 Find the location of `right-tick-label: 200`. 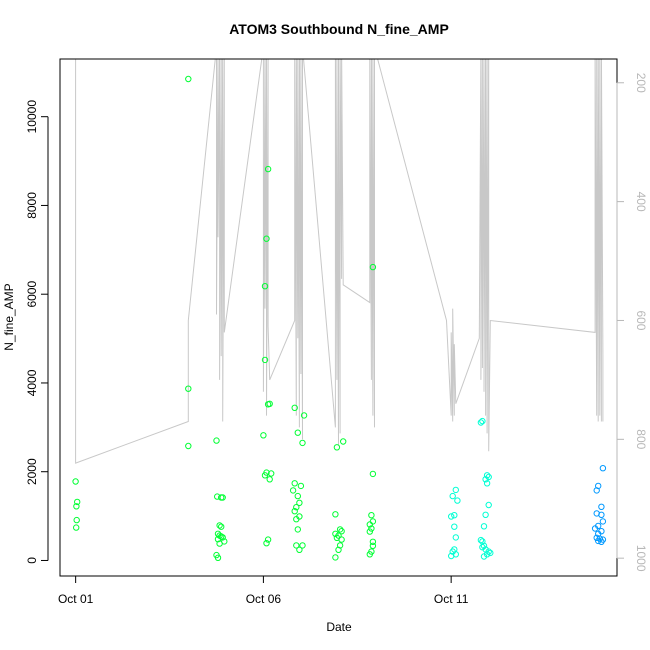

right-tick-label: 200 is located at coordinates (641, 83).